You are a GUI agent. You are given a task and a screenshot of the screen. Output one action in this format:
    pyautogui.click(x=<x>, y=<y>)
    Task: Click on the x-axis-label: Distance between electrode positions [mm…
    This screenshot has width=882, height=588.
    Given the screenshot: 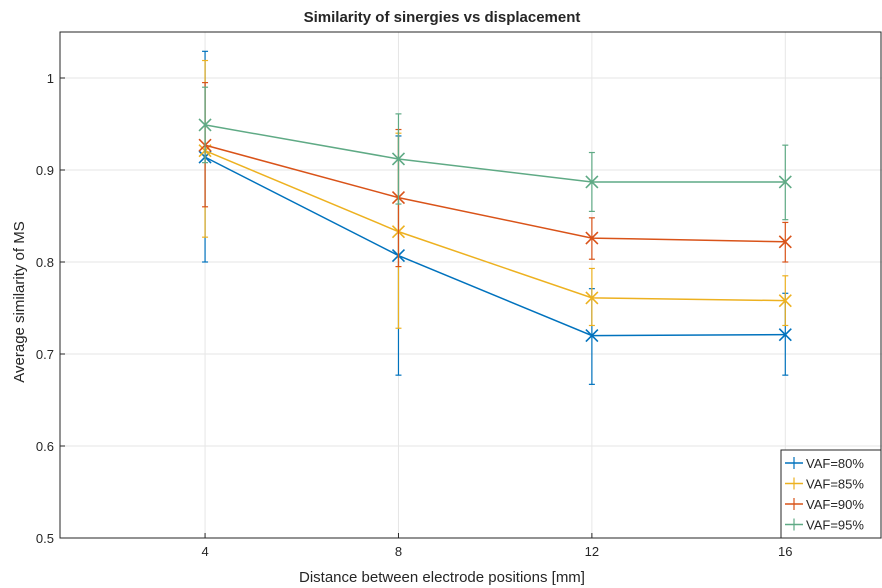 What is the action you would take?
    pyautogui.click(x=442, y=577)
    